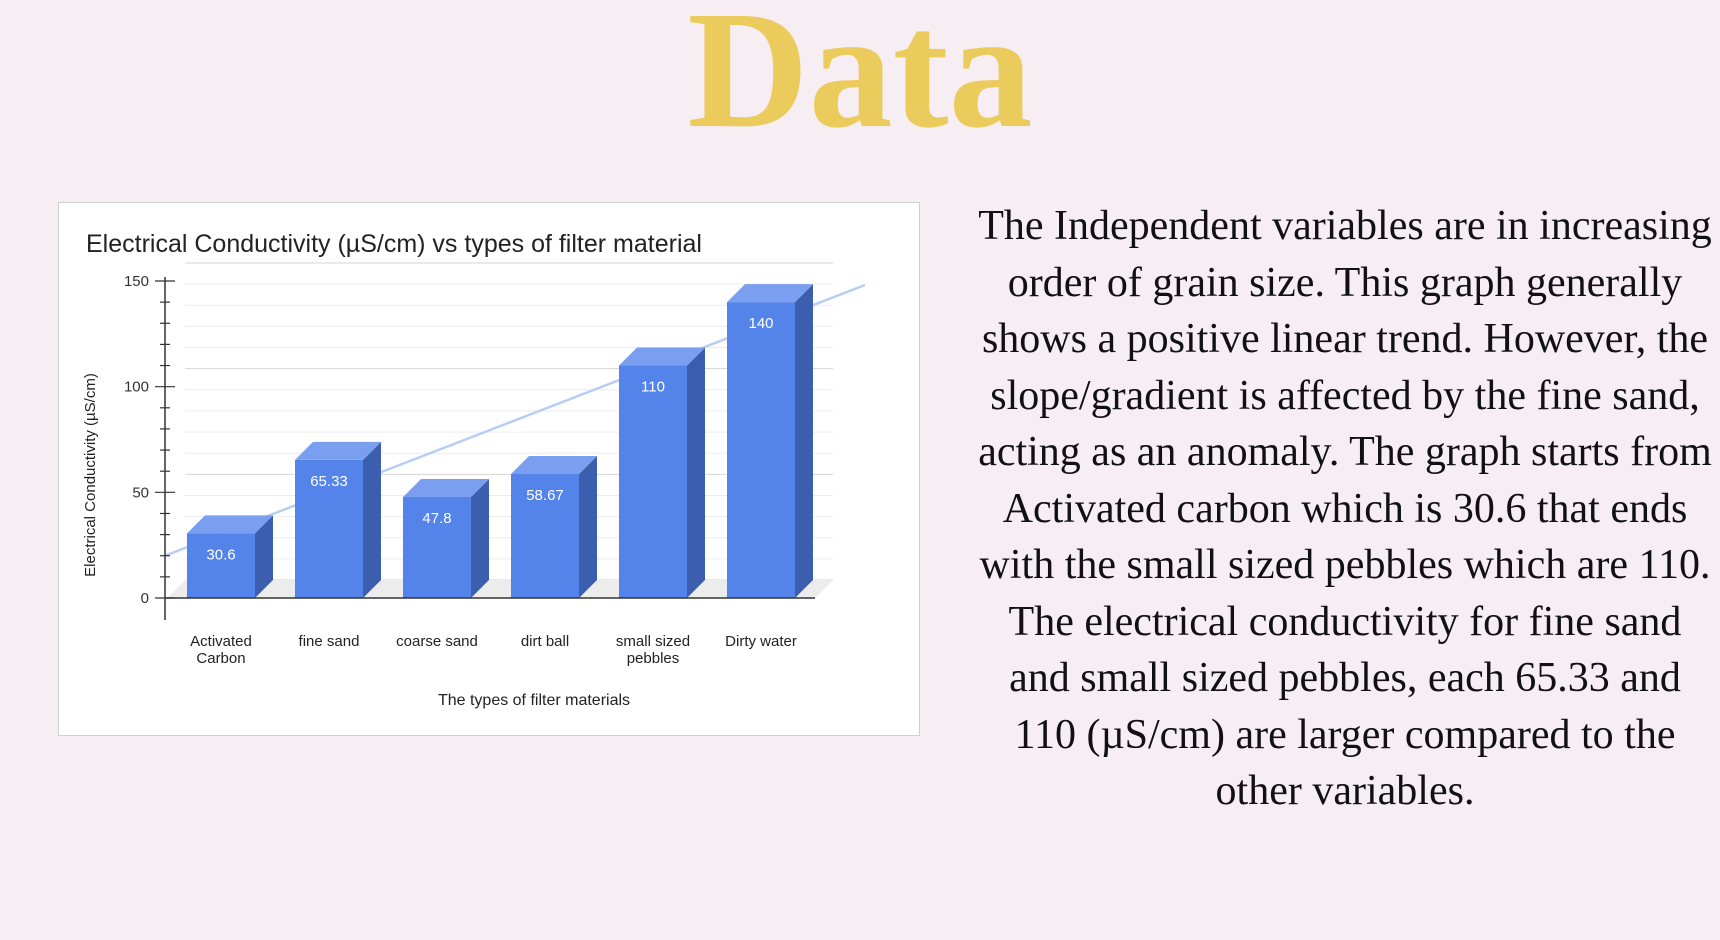  I want to click on x-tick-label: fine sand, so click(329, 641).